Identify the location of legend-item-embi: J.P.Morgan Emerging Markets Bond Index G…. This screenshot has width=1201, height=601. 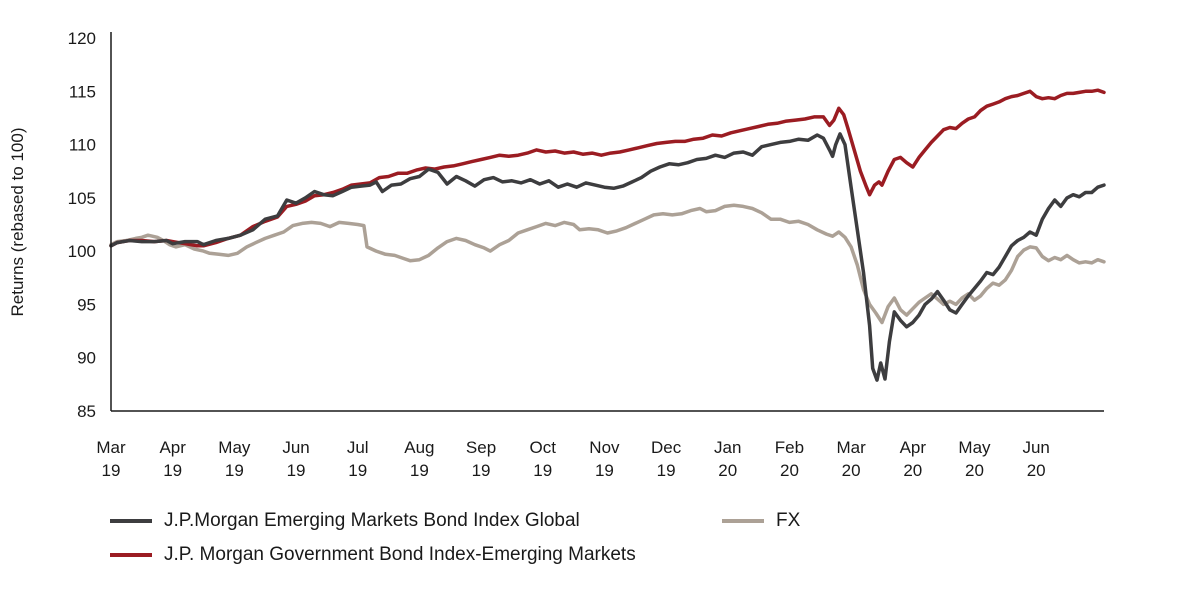
(345, 521).